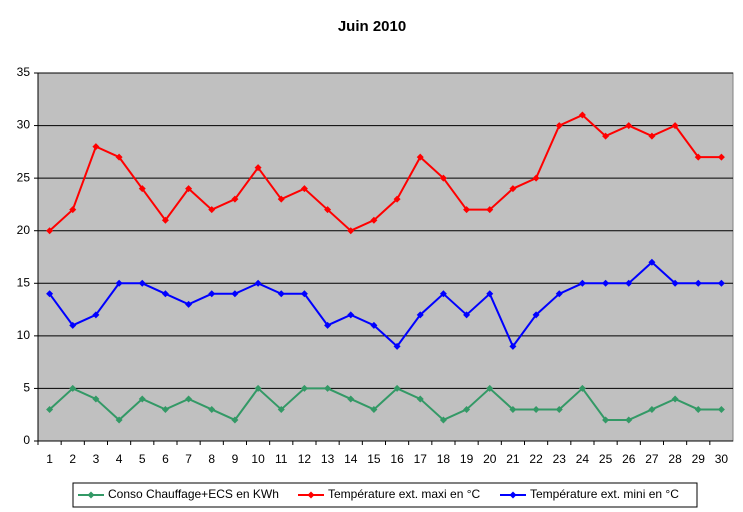 The width and height of the screenshot is (743, 512). What do you see at coordinates (397, 459) in the screenshot?
I see `x-tick-label: 16` at bounding box center [397, 459].